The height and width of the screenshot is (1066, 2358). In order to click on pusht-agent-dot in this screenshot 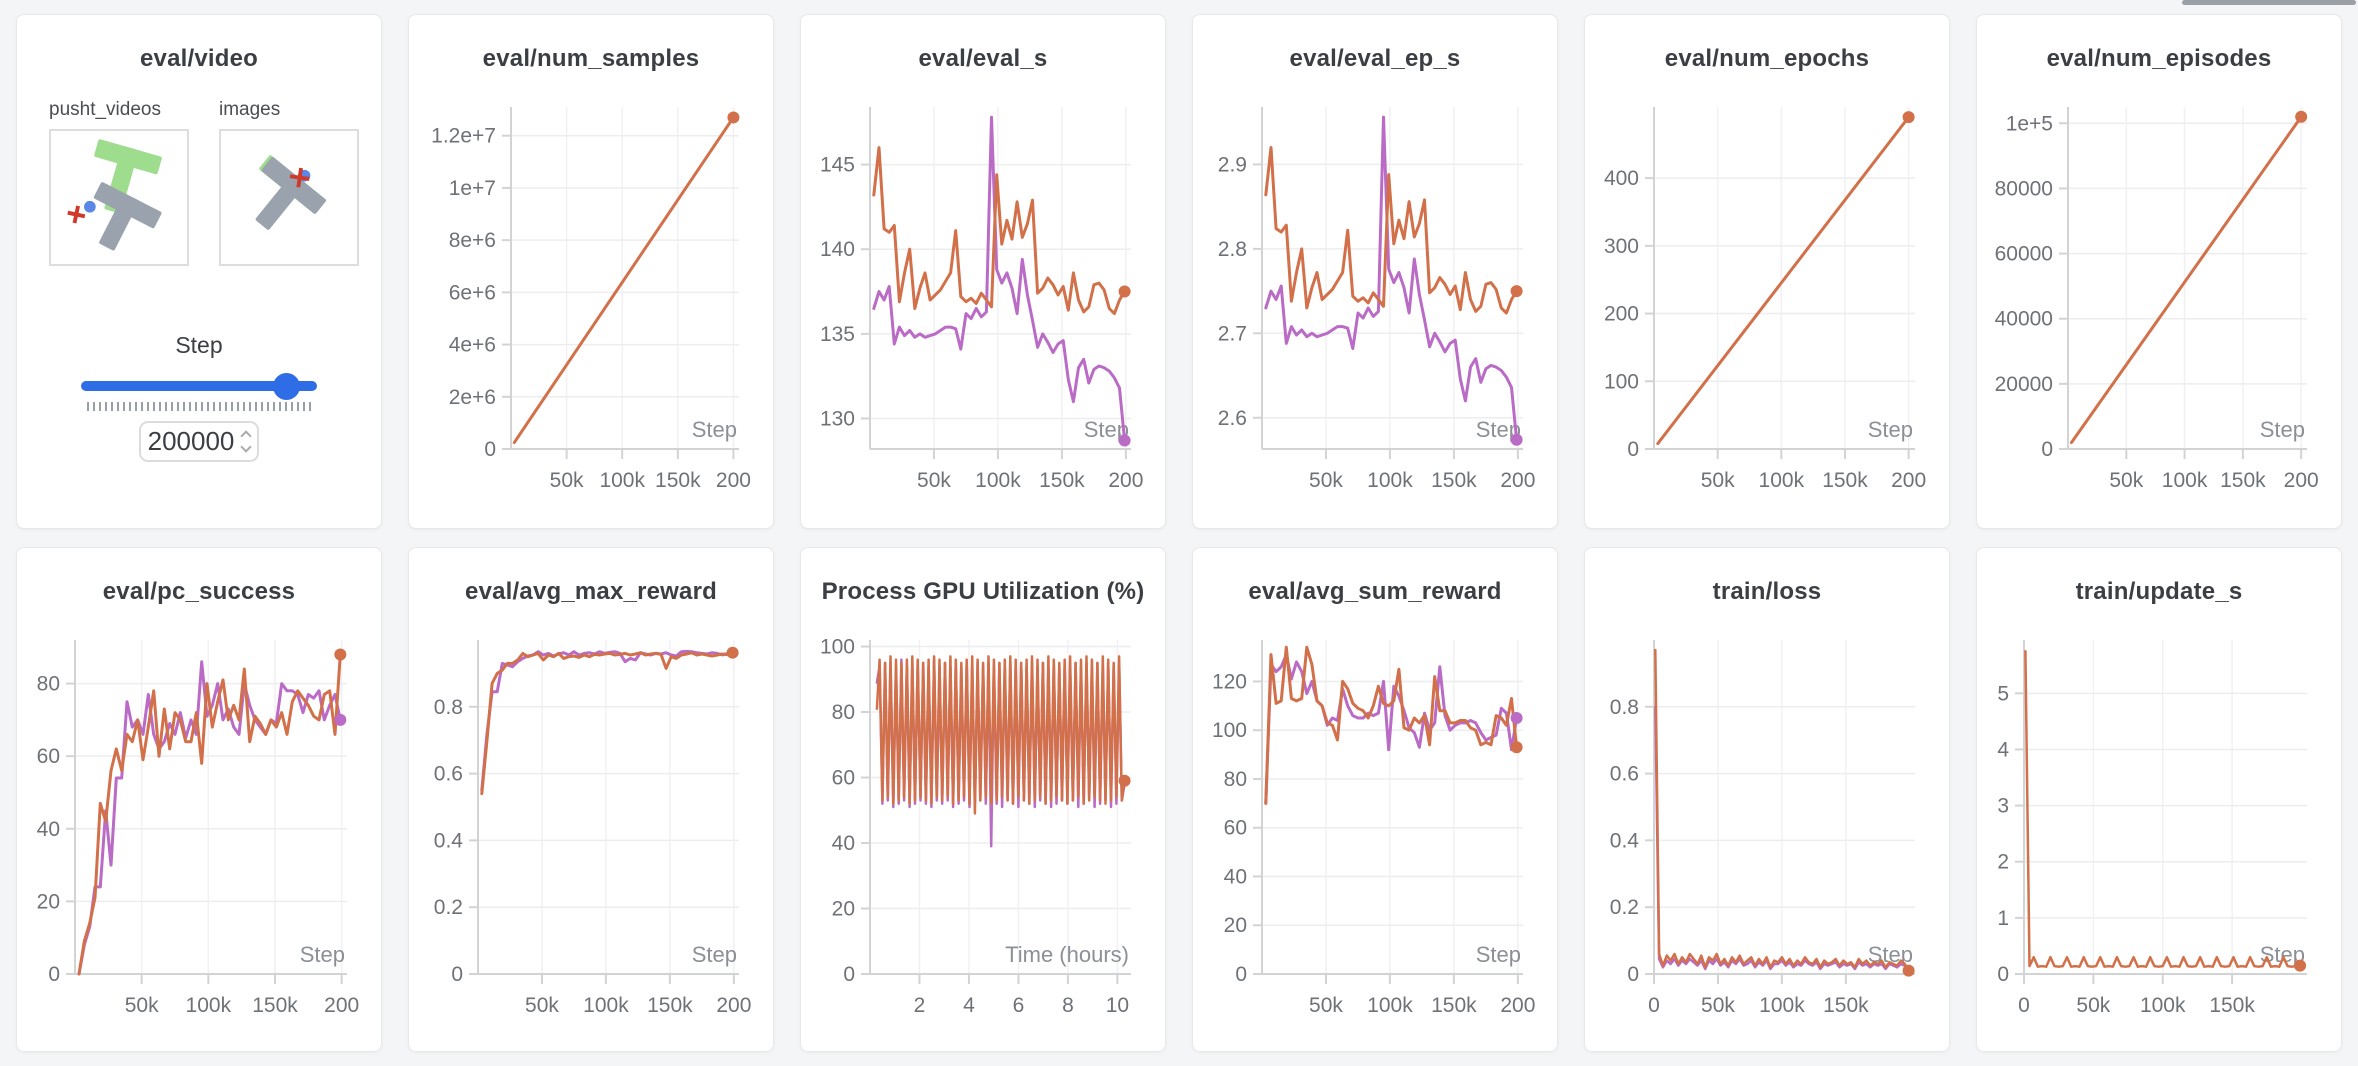, I will do `click(90, 206)`.